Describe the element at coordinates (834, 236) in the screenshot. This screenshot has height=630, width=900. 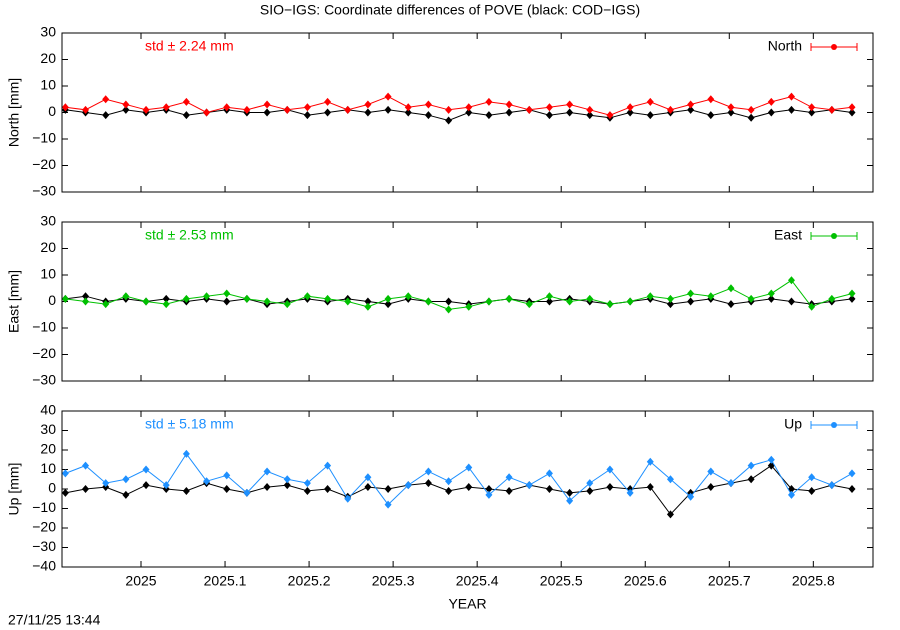
I see `legend-marker` at that location.